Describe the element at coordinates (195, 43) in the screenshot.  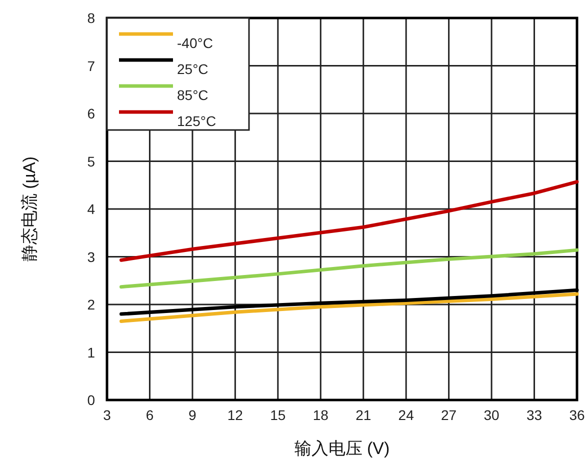
I see `legend-label: -40°C` at that location.